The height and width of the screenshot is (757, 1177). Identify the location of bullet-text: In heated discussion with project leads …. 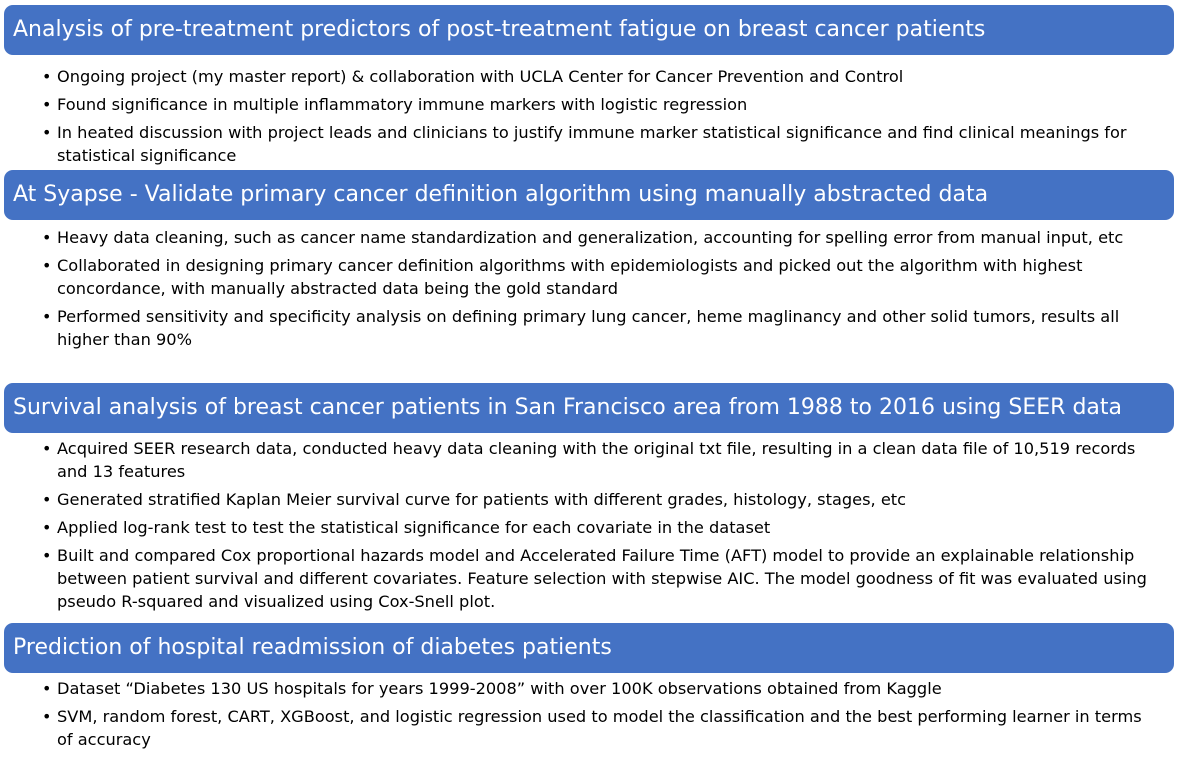
(592, 144).